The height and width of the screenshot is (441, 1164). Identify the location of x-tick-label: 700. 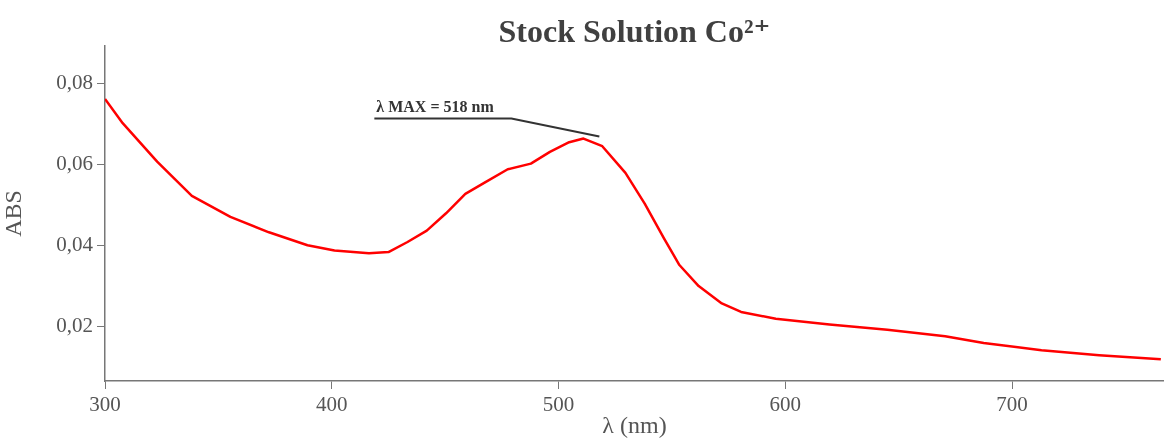
(1012, 404).